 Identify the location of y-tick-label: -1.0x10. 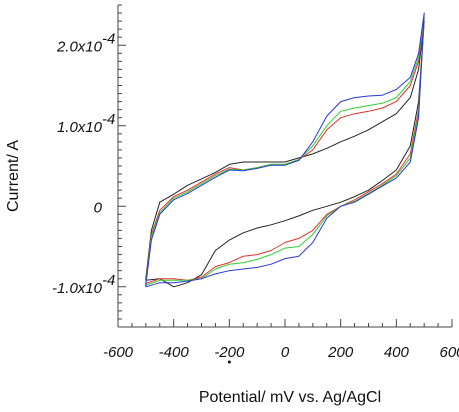
(77, 288).